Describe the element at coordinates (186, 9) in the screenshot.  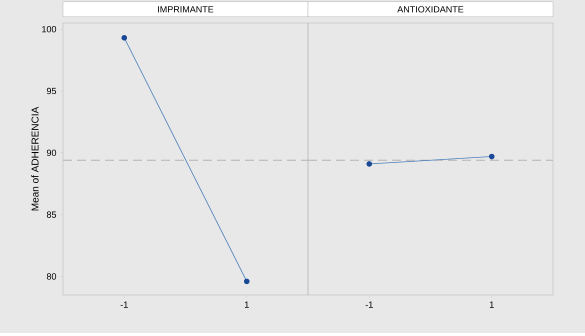
I see `chart-title: IMPRIMANTE` at that location.